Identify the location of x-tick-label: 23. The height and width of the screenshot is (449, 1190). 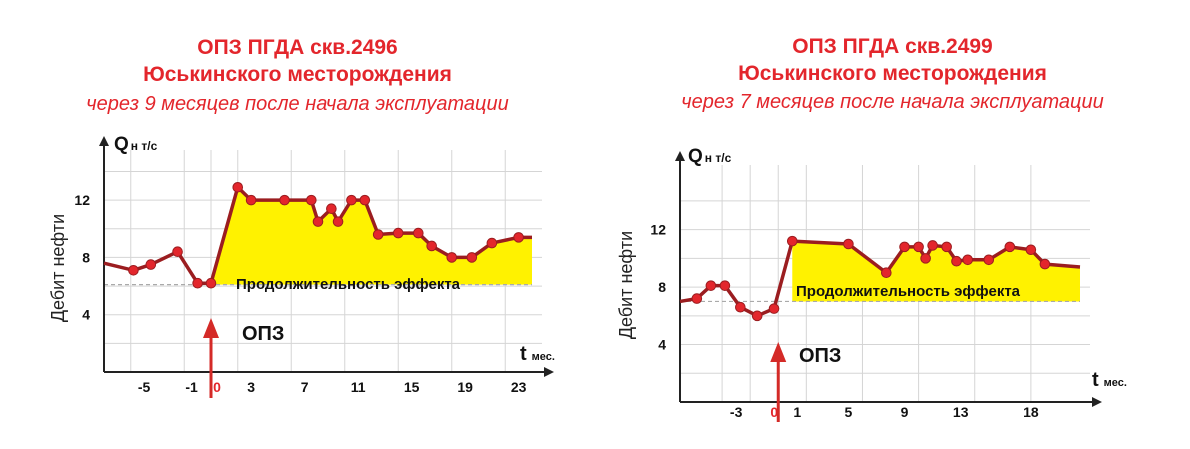
(519, 387).